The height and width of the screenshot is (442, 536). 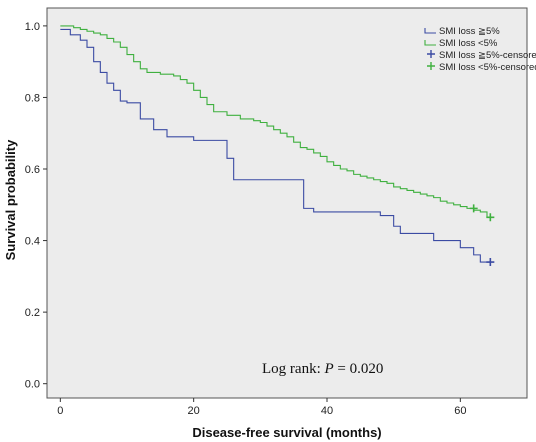 What do you see at coordinates (286, 432) in the screenshot?
I see `x-axis-title: Disease-free survival (months)` at bounding box center [286, 432].